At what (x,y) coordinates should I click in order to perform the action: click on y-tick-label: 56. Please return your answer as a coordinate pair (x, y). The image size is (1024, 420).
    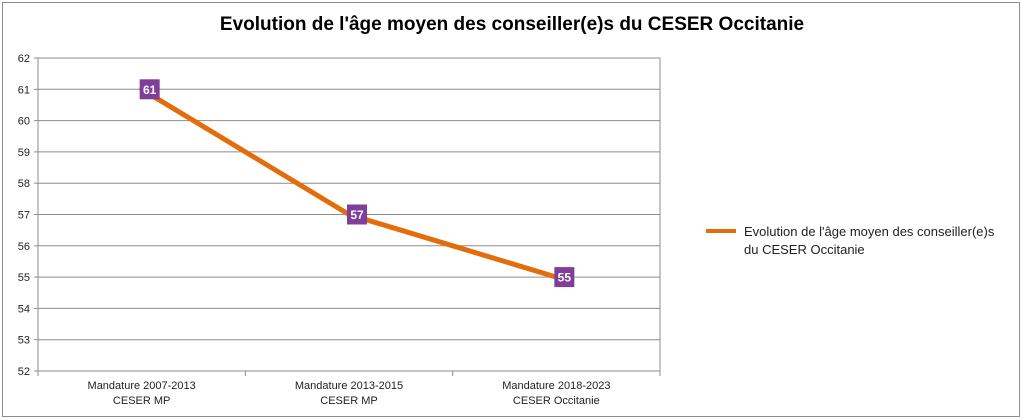
    Looking at the image, I should click on (24, 247).